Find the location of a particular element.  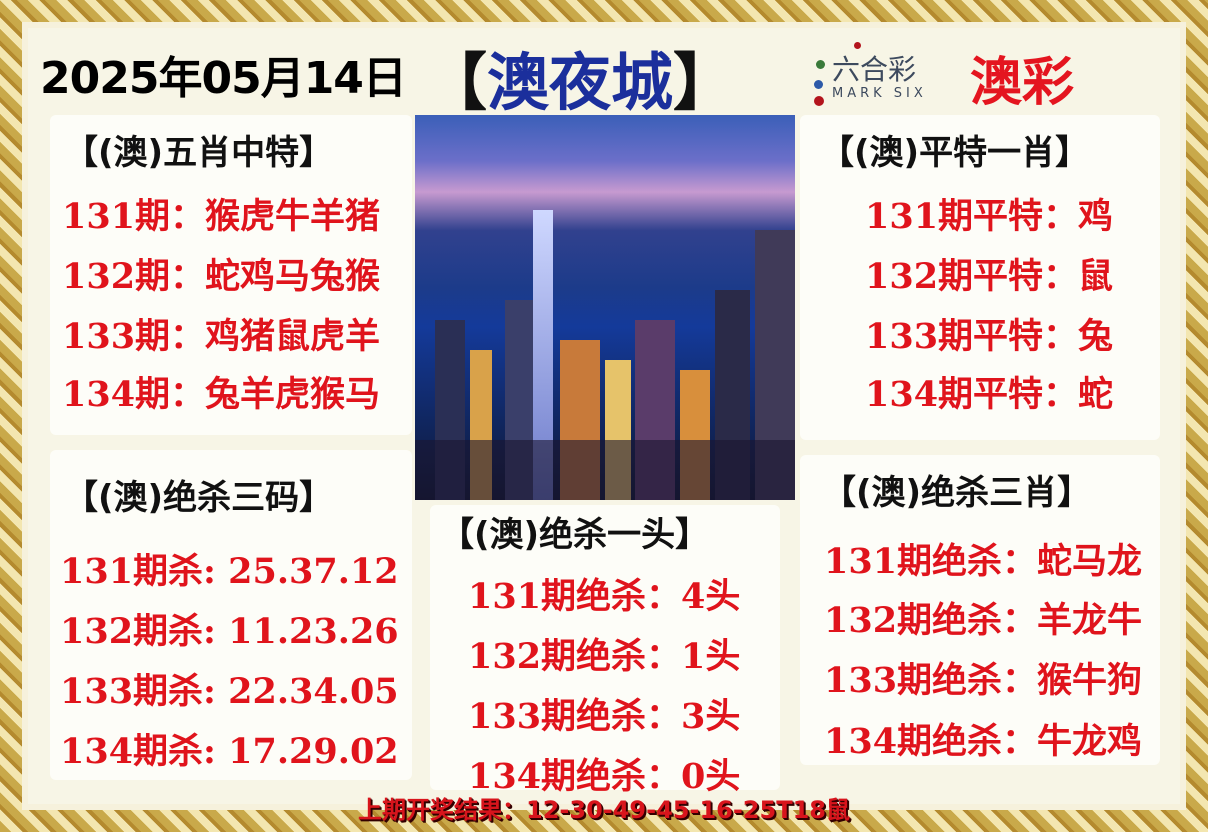

list-item: 133期：鸡猪鼠虎羊 is located at coordinates (221, 336).